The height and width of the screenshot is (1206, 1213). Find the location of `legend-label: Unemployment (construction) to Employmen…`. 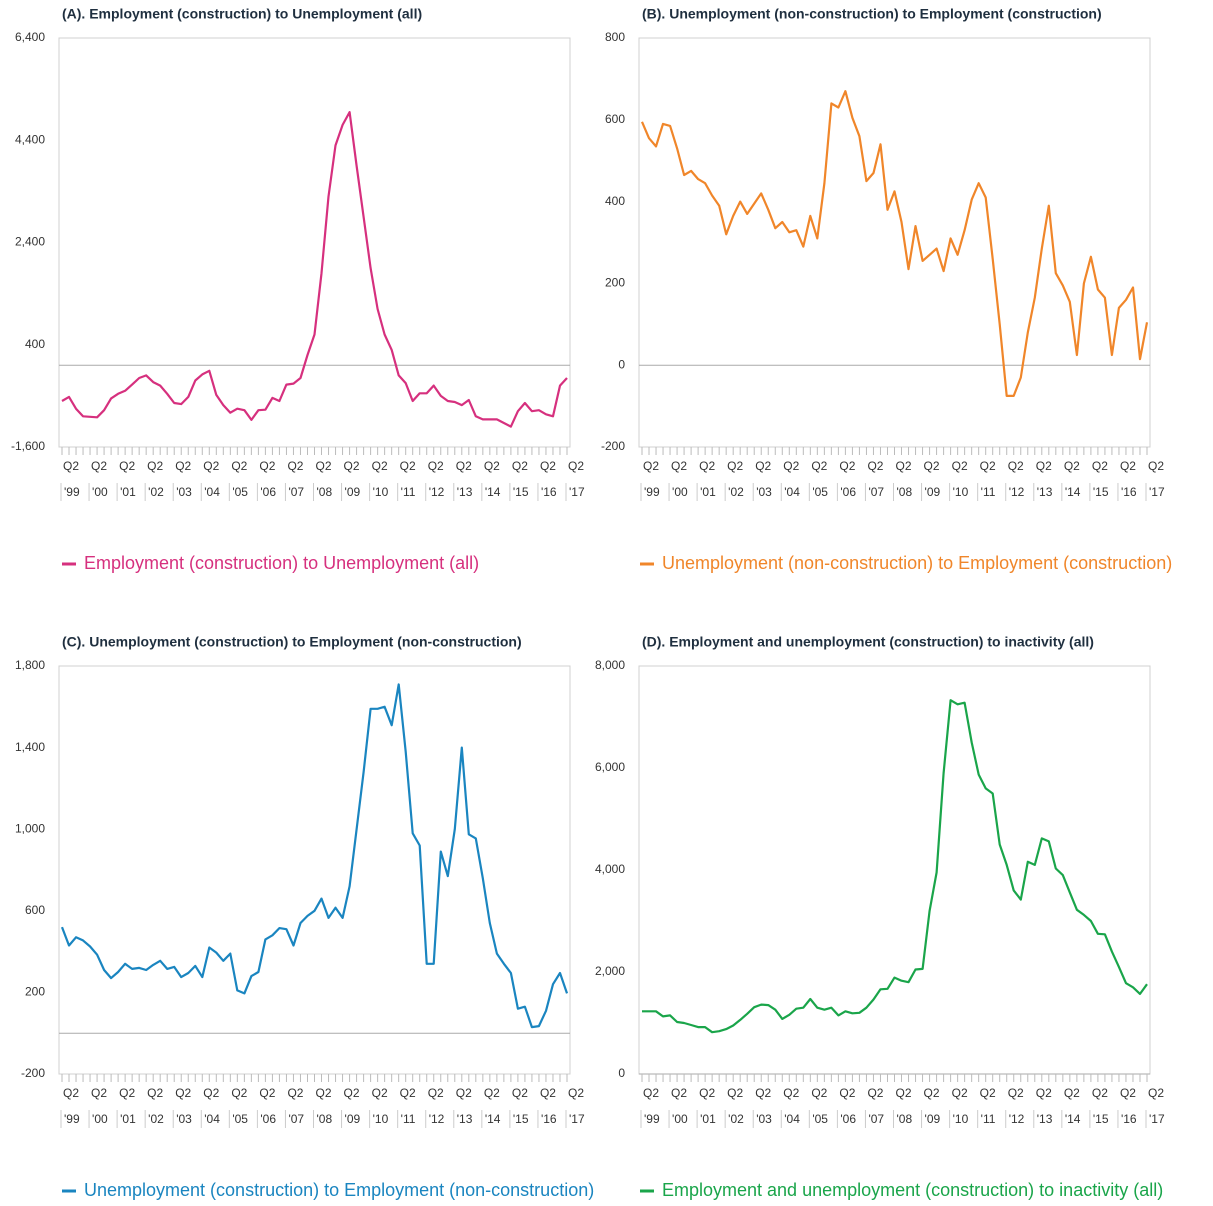

legend-label: Unemployment (construction) to Employmen… is located at coordinates (339, 1190).